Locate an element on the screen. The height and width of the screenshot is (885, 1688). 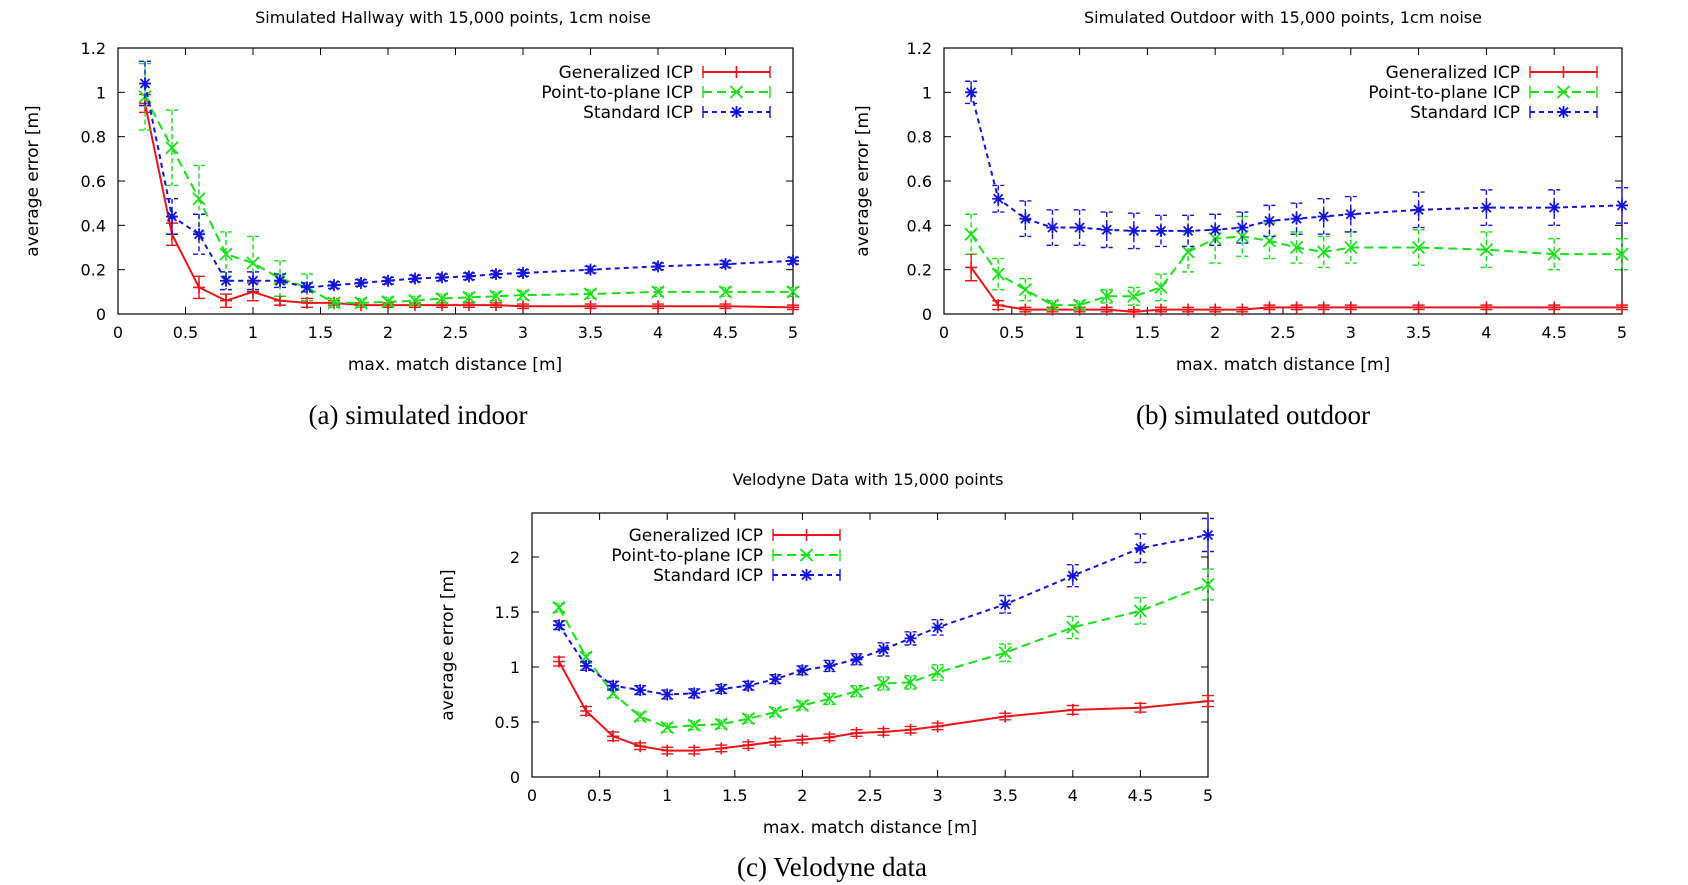
y-tick-label: 0 is located at coordinates (515, 777).